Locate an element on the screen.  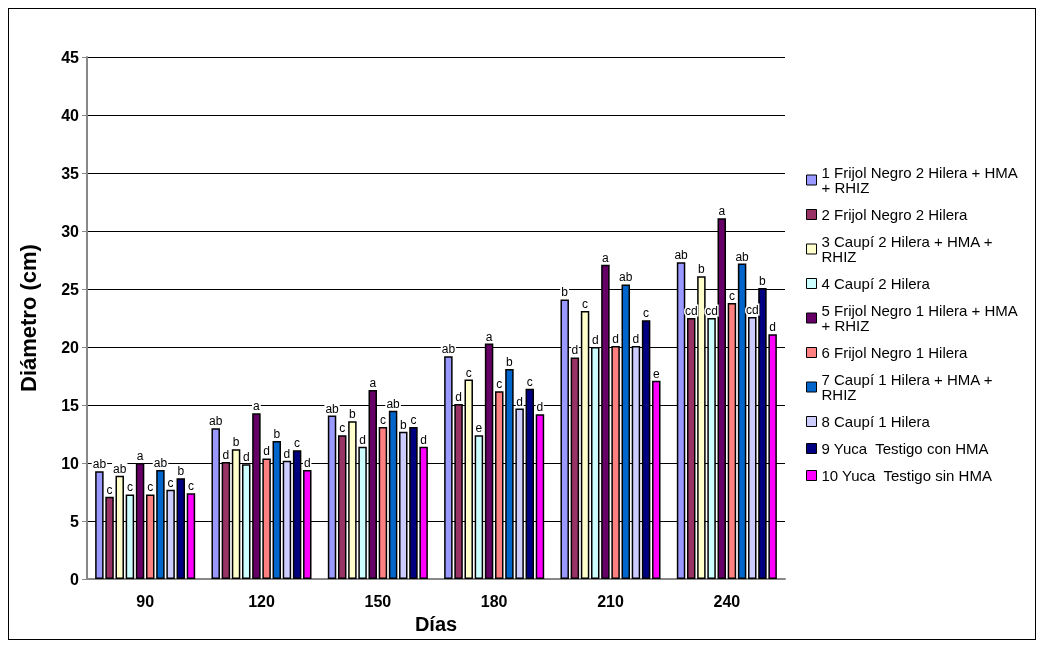
legend-label: 2 Frijol Negro 2 Hilera is located at coordinates (895, 214).